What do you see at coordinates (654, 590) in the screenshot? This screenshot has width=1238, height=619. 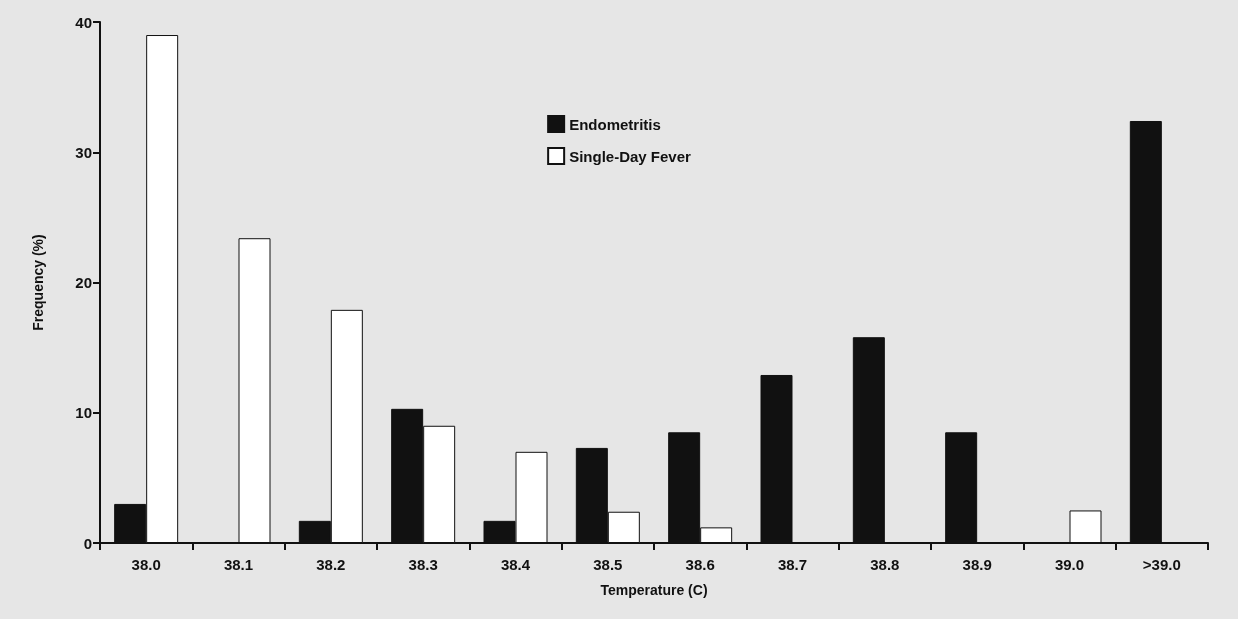 I see `x-axis-title: Temperature (C)` at bounding box center [654, 590].